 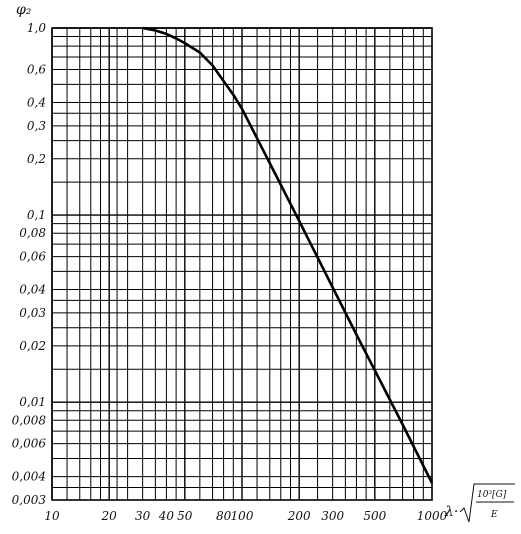 What do you see at coordinates (52, 516) in the screenshot?
I see `x-tick-label: 10` at bounding box center [52, 516].